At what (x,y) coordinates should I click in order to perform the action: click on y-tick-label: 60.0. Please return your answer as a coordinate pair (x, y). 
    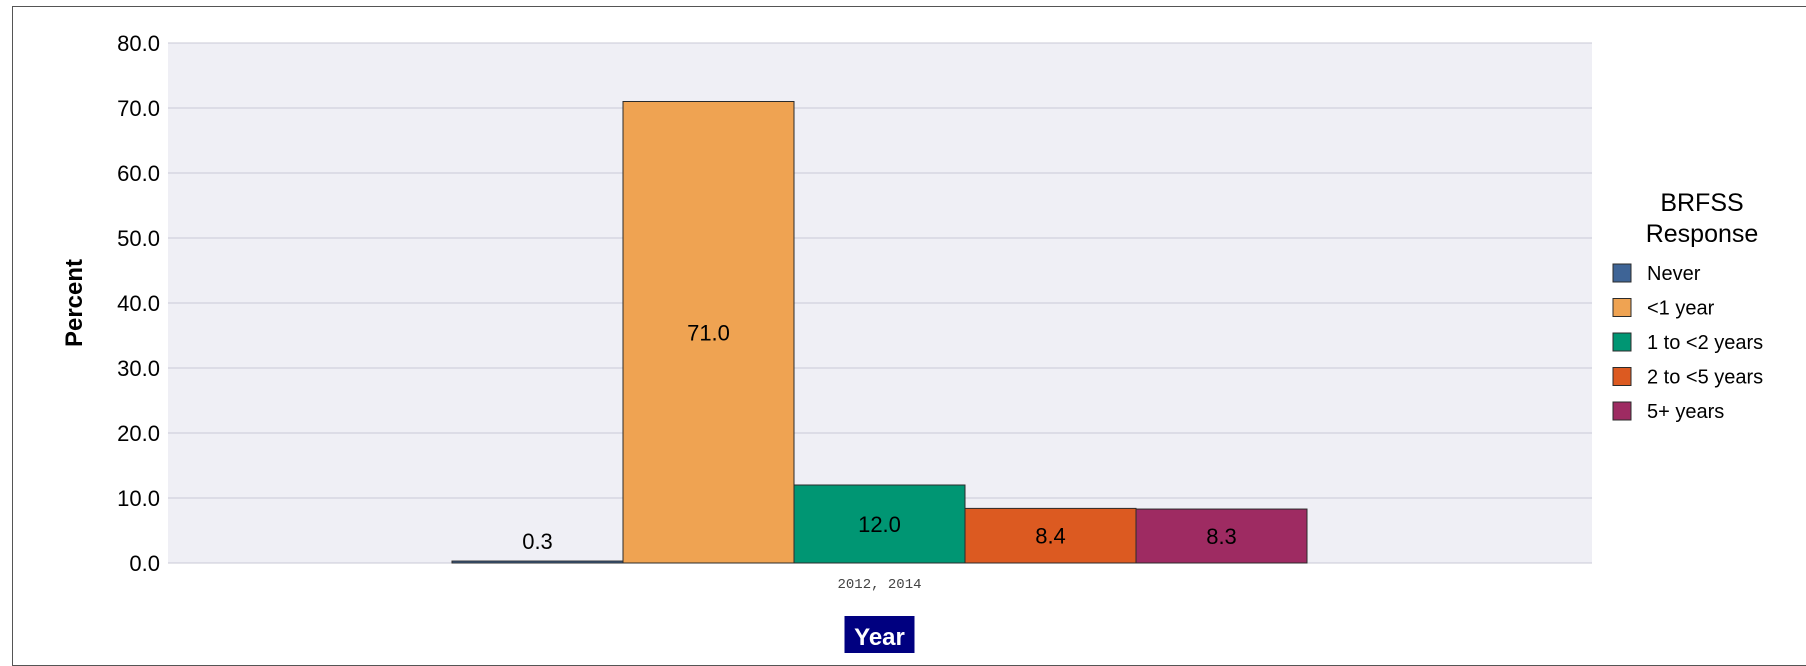
    Looking at the image, I should click on (138, 173).